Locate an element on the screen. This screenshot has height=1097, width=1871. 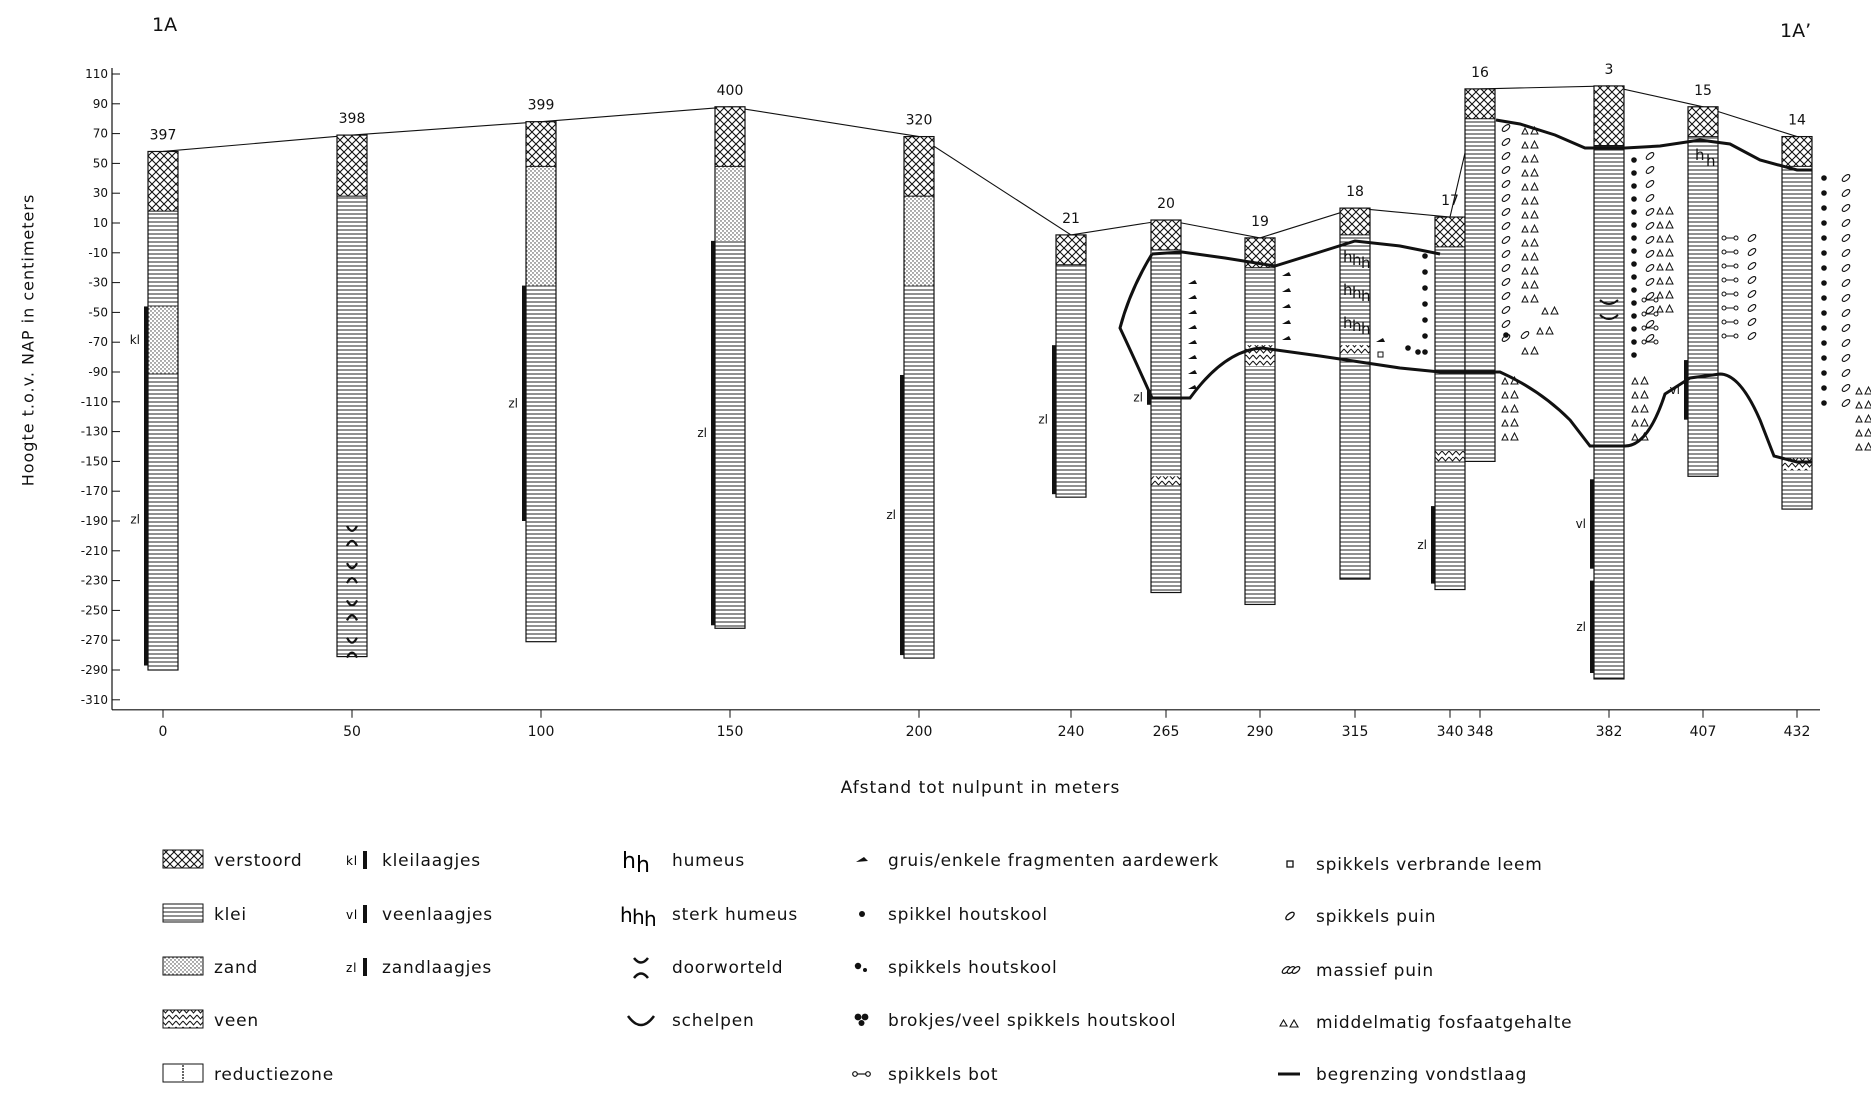
borehole-label: 397 is located at coordinates (163, 135).